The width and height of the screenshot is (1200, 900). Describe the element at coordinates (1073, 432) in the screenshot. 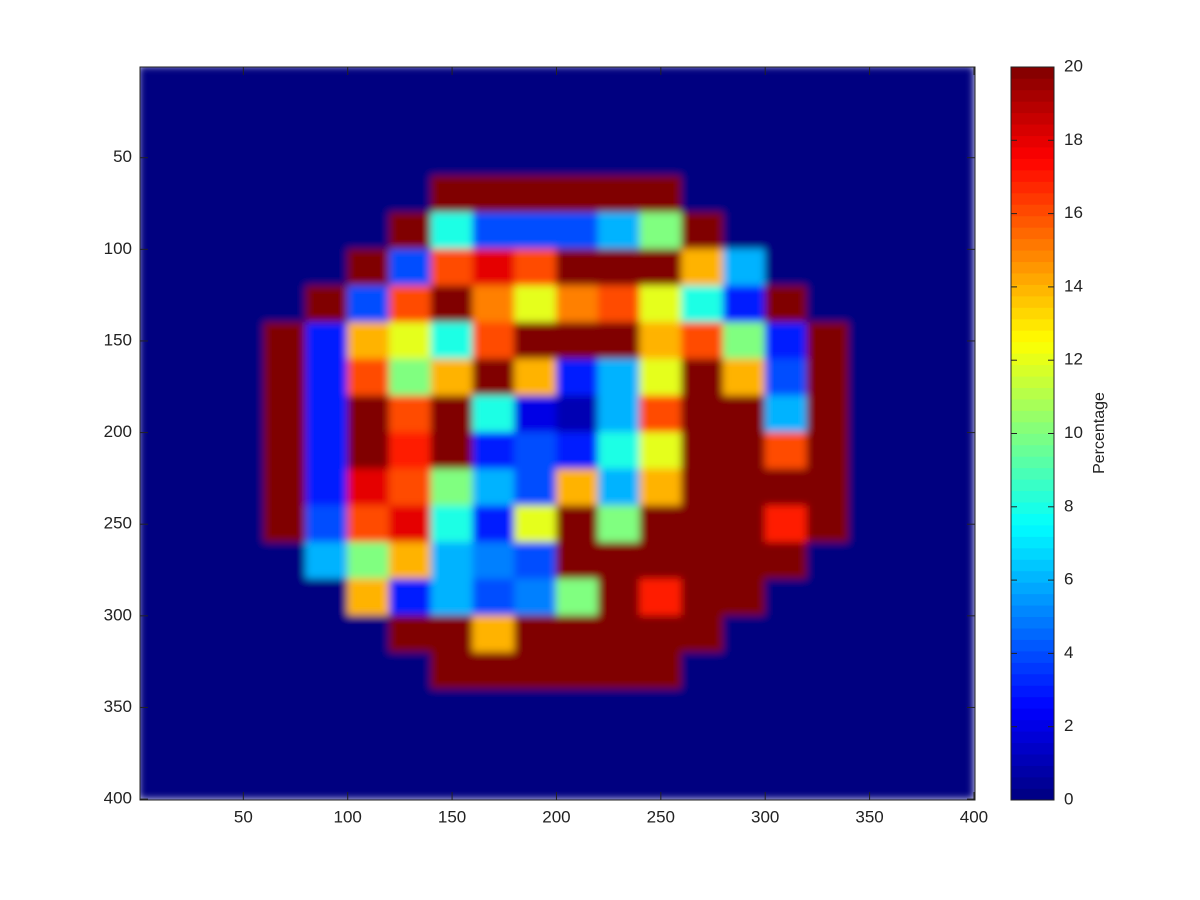

I see `colorbar-tick-label: 10` at that location.